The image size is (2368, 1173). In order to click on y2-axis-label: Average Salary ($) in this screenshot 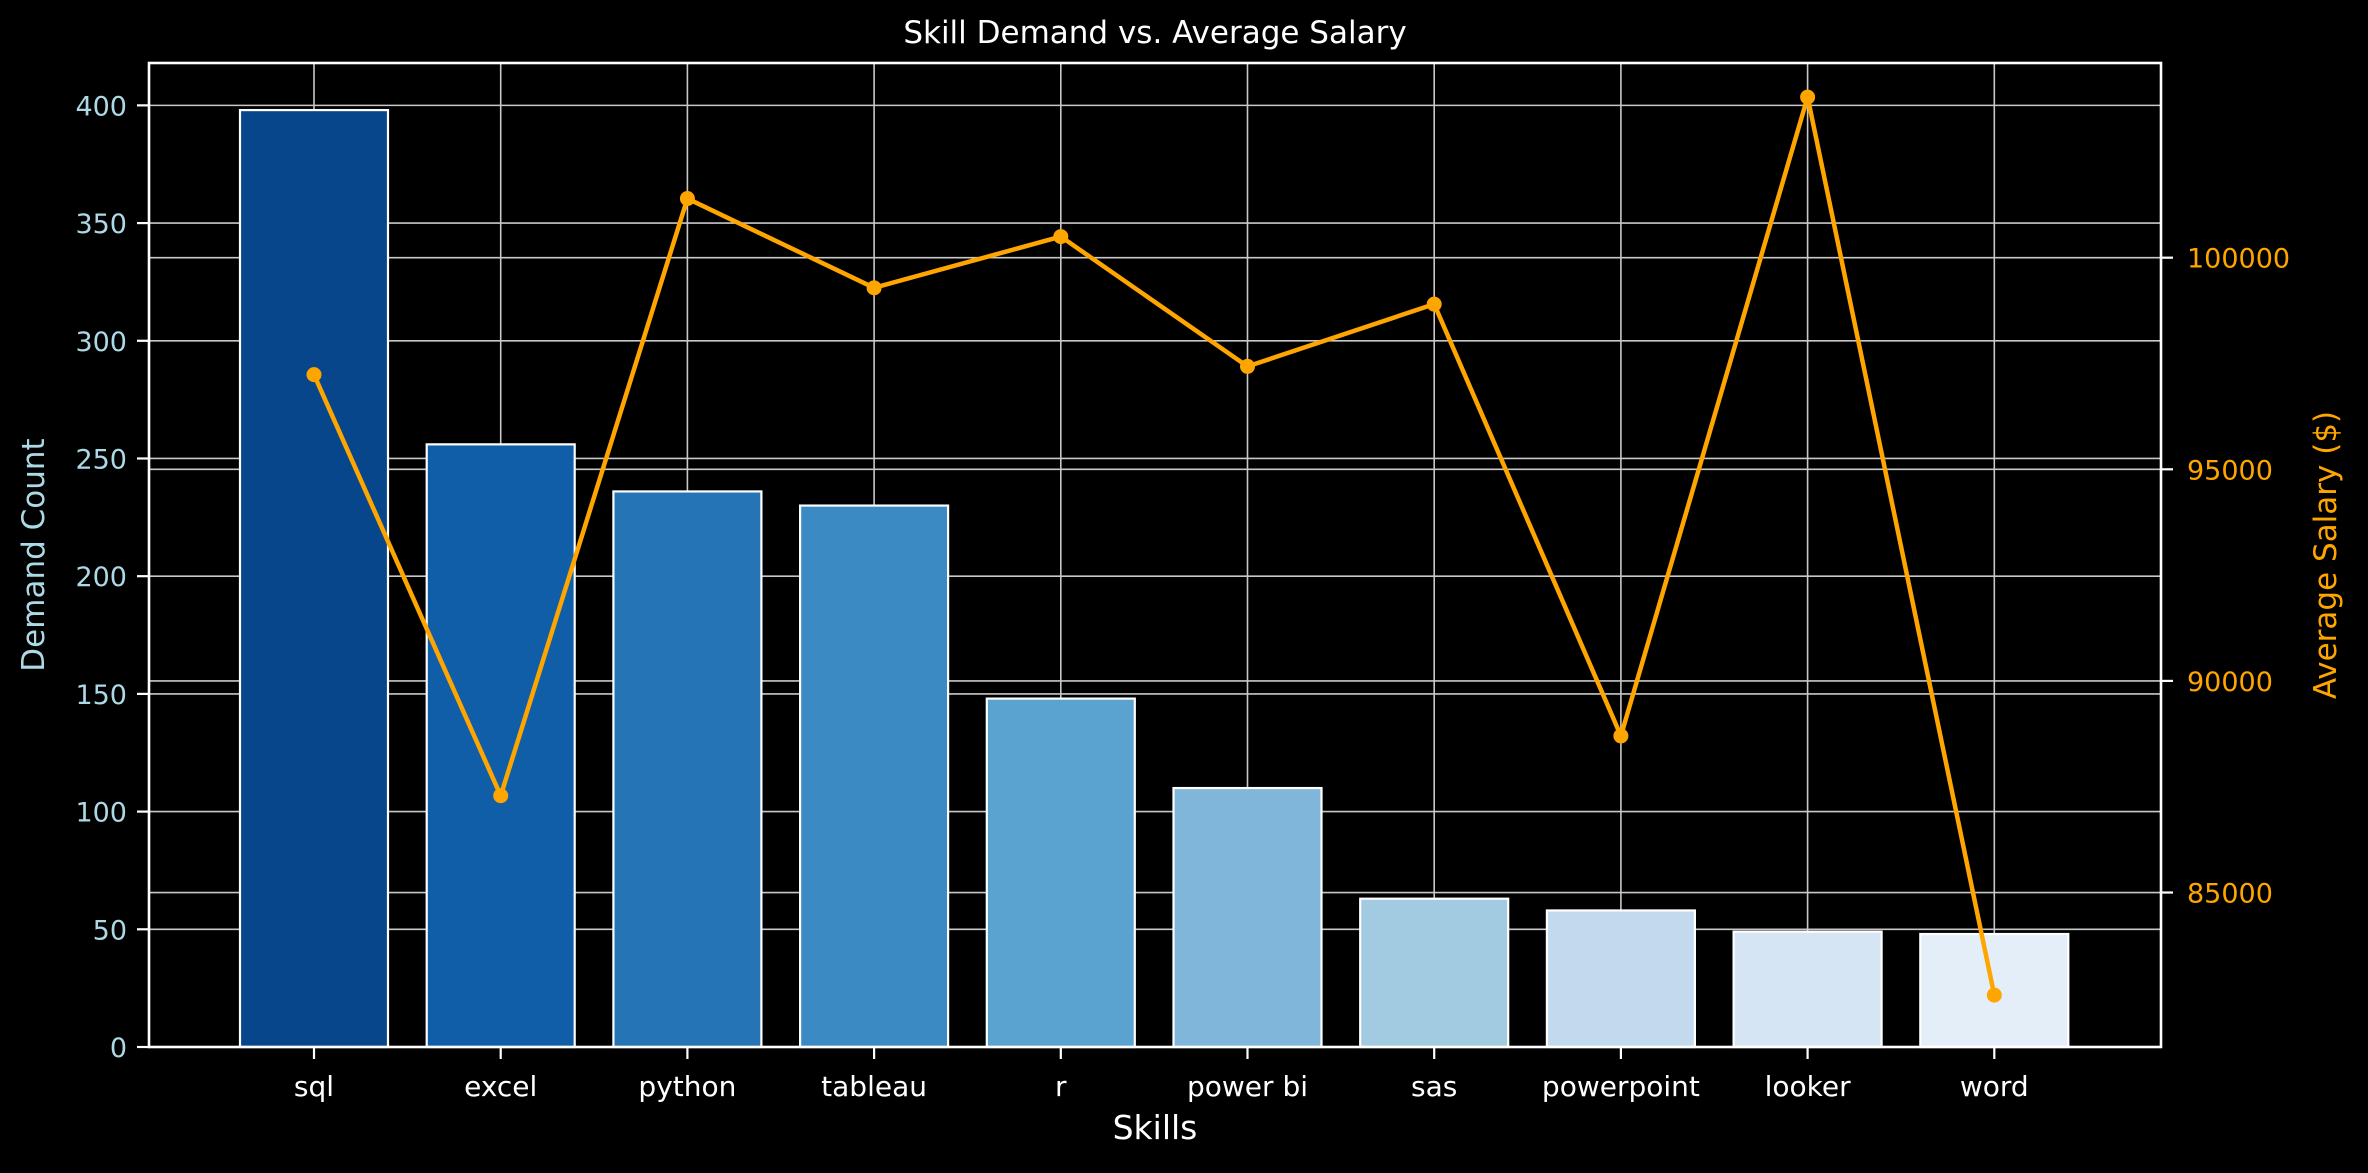, I will do `click(2326, 555)`.